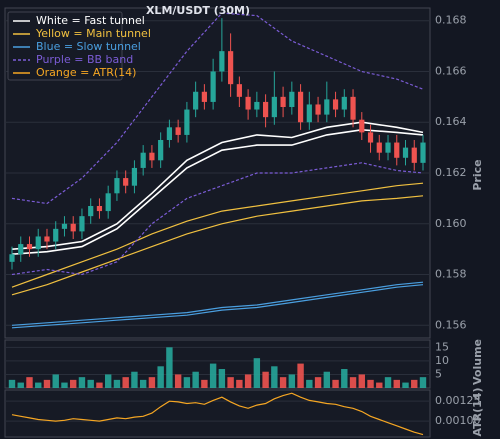  What do you see at coordinates (438, 373) in the screenshot?
I see `y-tick-label: 5` at bounding box center [438, 373].